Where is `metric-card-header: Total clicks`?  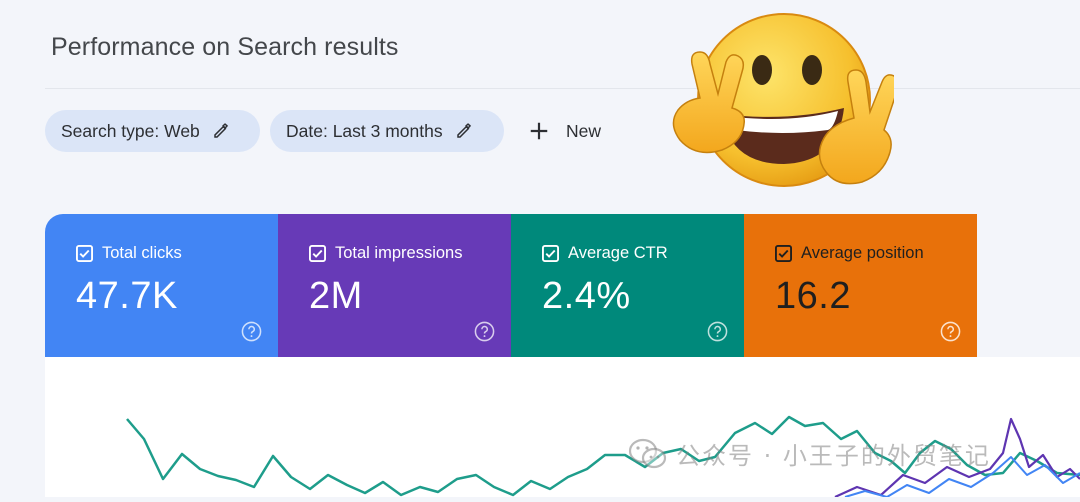 metric-card-header: Total clicks is located at coordinates (177, 253).